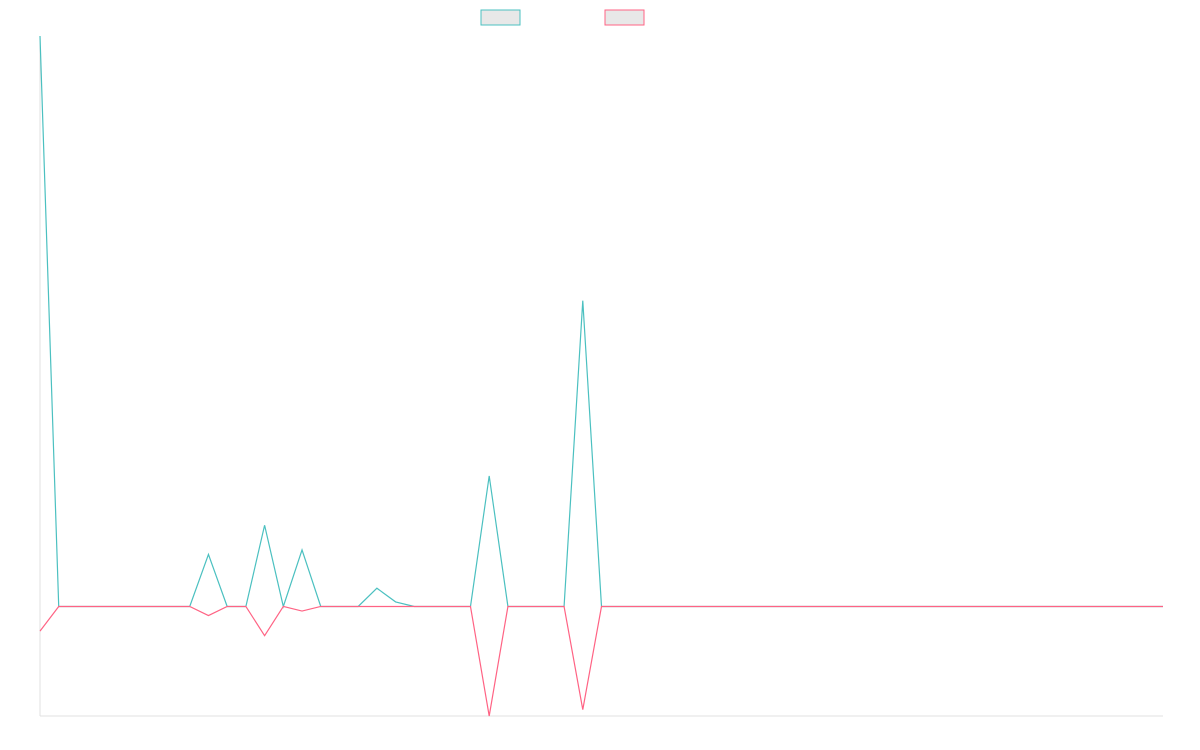 The height and width of the screenshot is (750, 1200). What do you see at coordinates (562, 17) in the screenshot?
I see `chart-legend` at bounding box center [562, 17].